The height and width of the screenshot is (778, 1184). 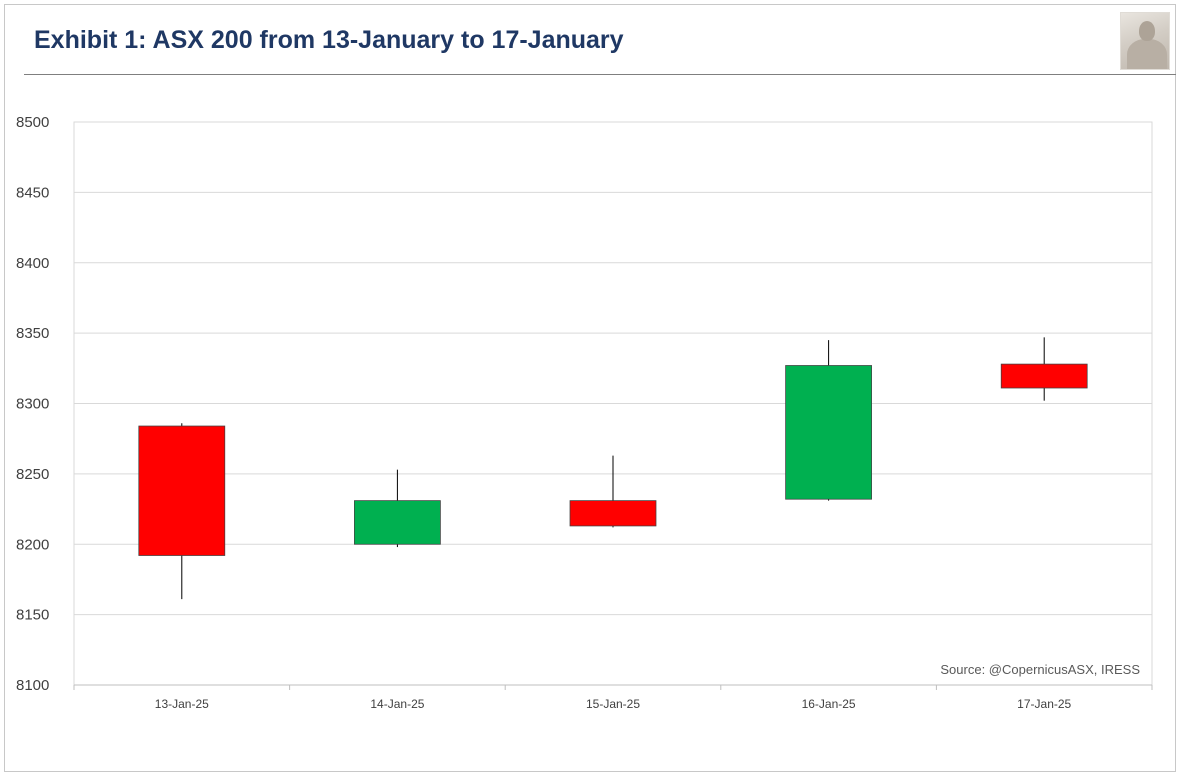 I want to click on x-tick-label: 14-Jan-25, so click(x=397, y=704).